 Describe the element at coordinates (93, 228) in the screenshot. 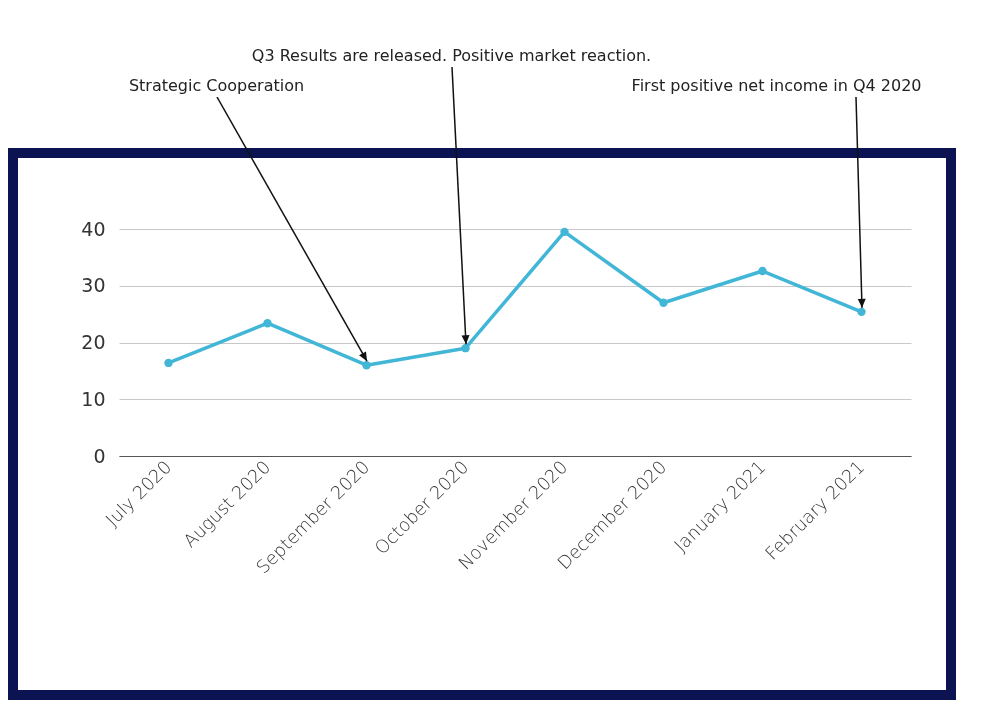

I see `y-tick-label: 40` at that location.